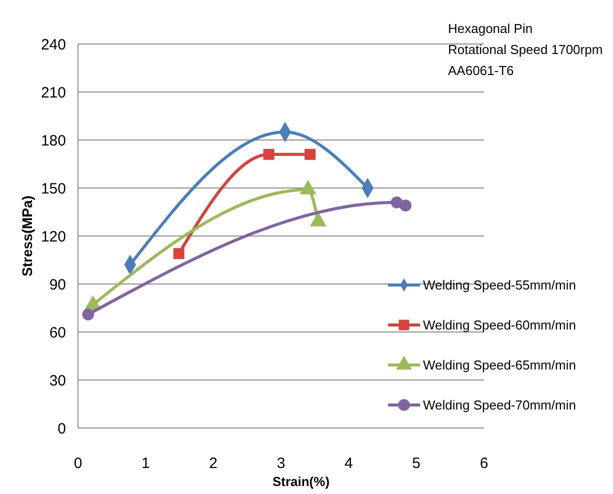 The width and height of the screenshot is (613, 494). What do you see at coordinates (348, 463) in the screenshot?
I see `x-tick-label: 4` at bounding box center [348, 463].